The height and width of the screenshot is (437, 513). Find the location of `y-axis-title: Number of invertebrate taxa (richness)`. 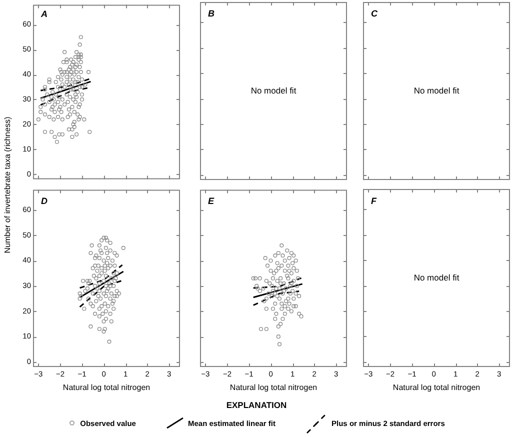

y-axis-title: Number of invertebrate taxa (richness) is located at coordinates (8, 184).